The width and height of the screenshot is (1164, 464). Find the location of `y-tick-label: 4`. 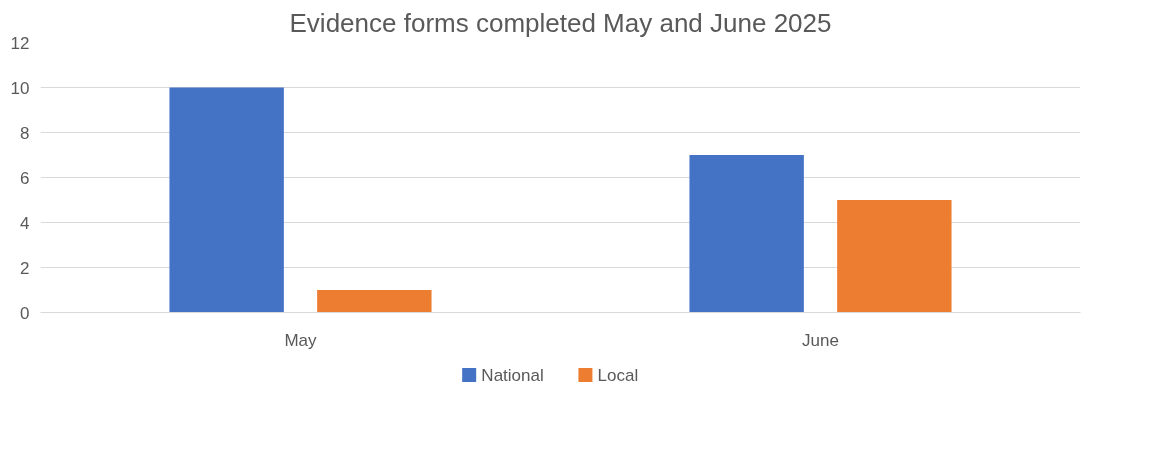

y-tick-label: 4 is located at coordinates (25, 223).